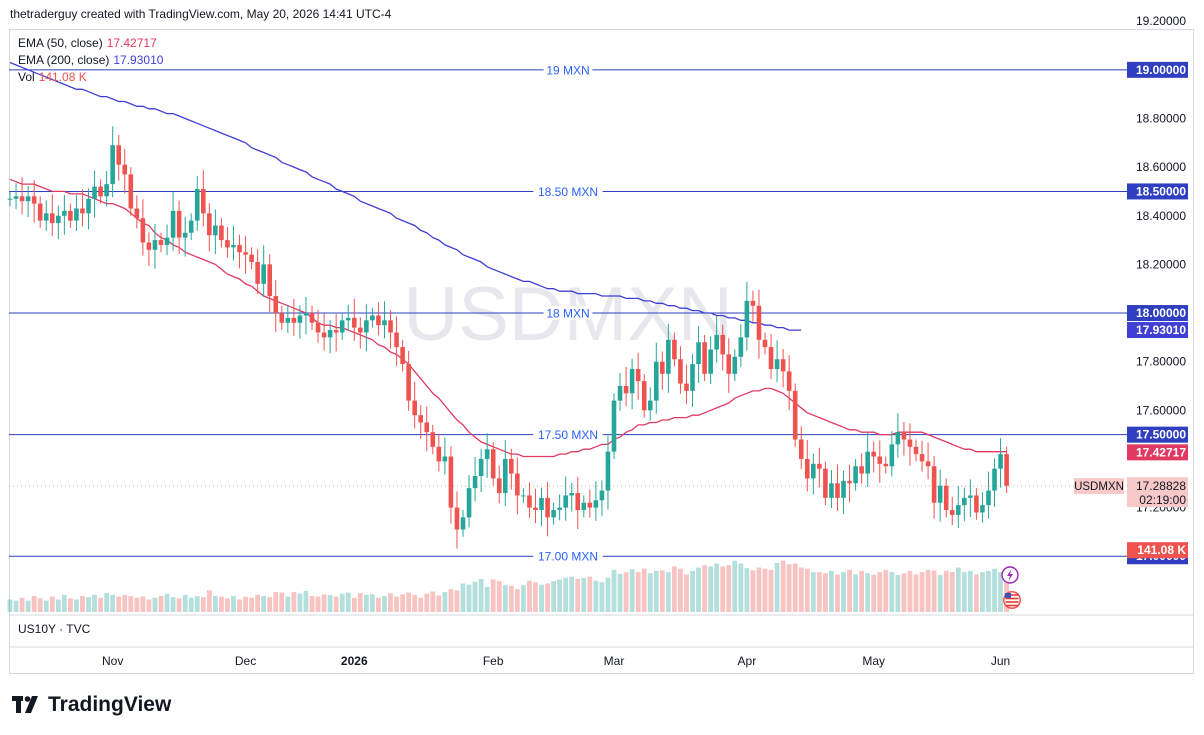  What do you see at coordinates (493, 661) in the screenshot?
I see `time-tick-label: Feb` at bounding box center [493, 661].